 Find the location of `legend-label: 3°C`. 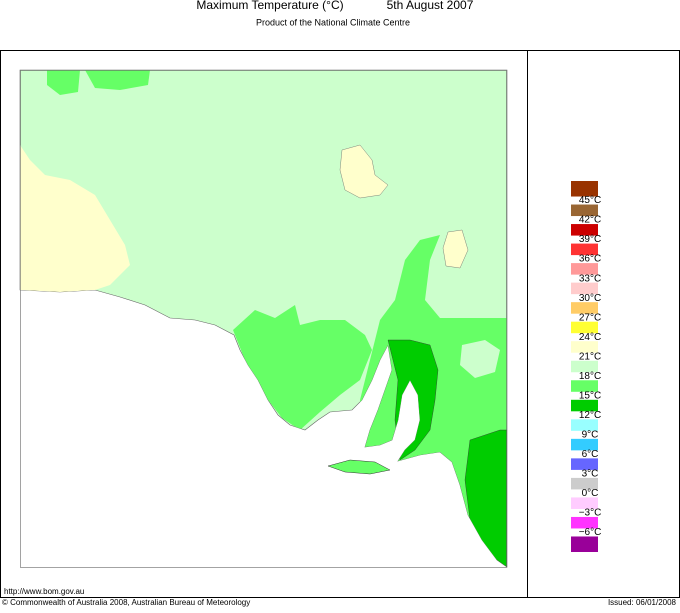

legend-label: 3°C is located at coordinates (590, 474).